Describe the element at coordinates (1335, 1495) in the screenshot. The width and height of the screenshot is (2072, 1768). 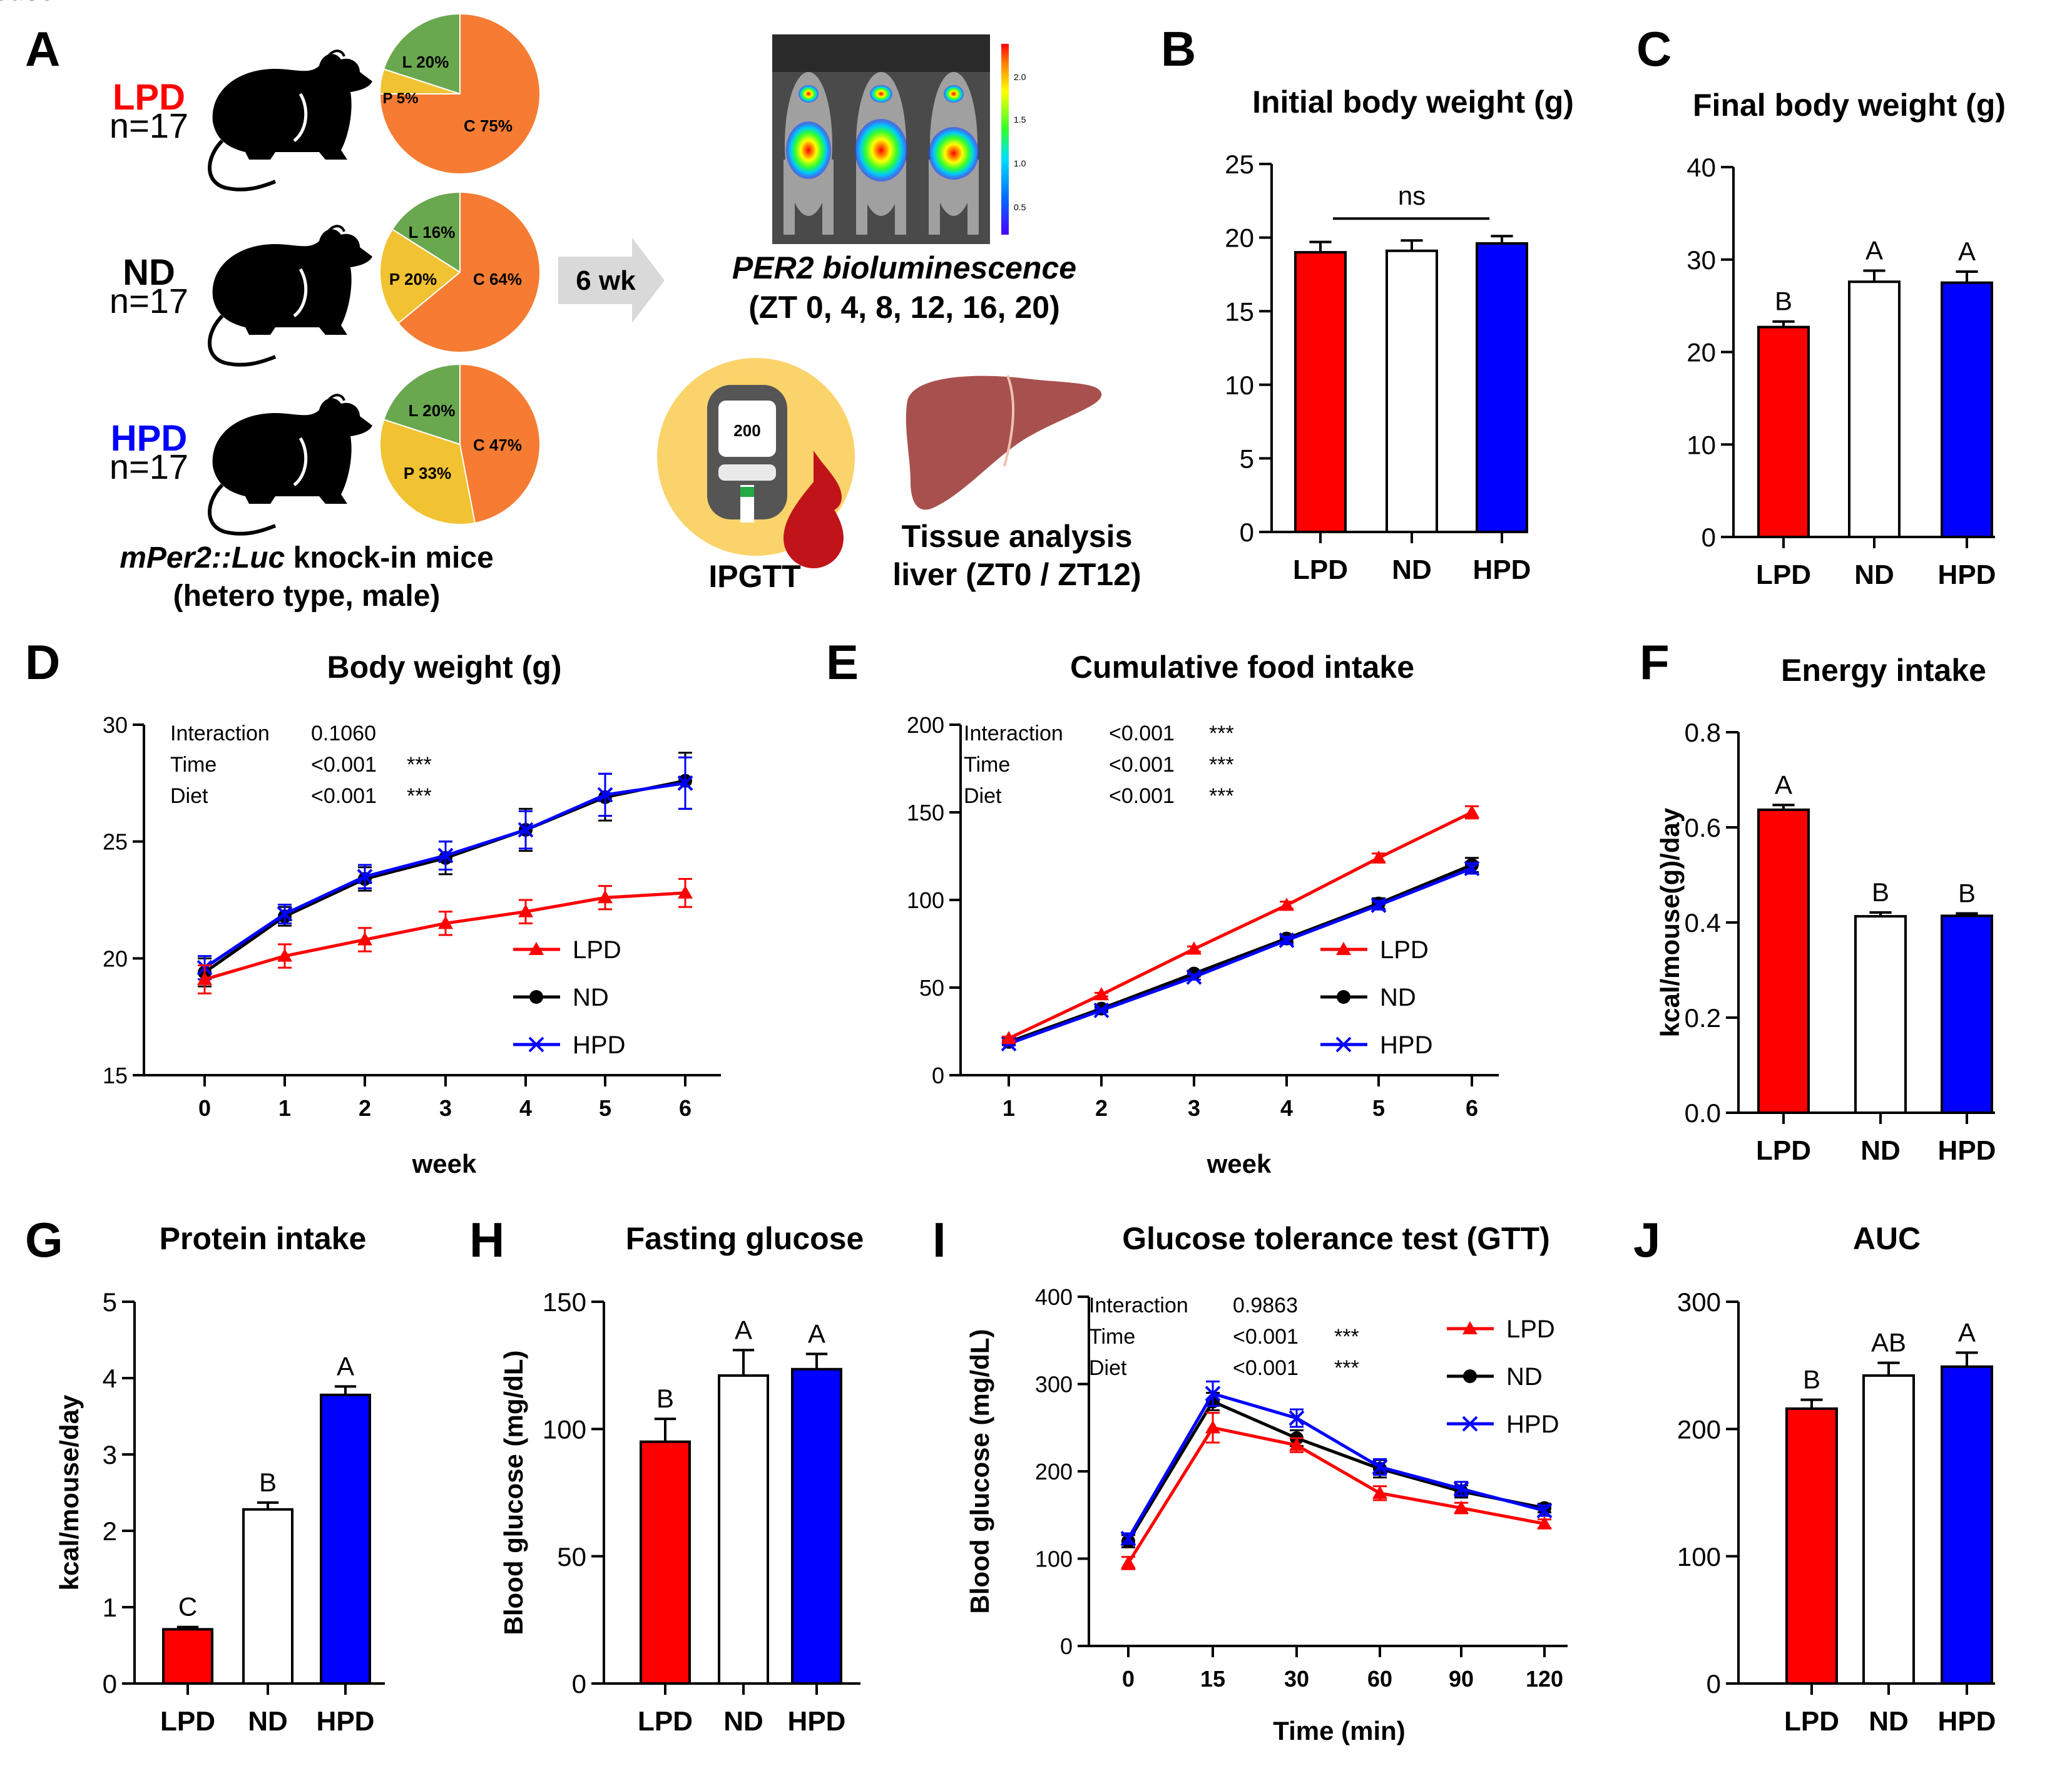
I see `series-line-lpd` at that location.